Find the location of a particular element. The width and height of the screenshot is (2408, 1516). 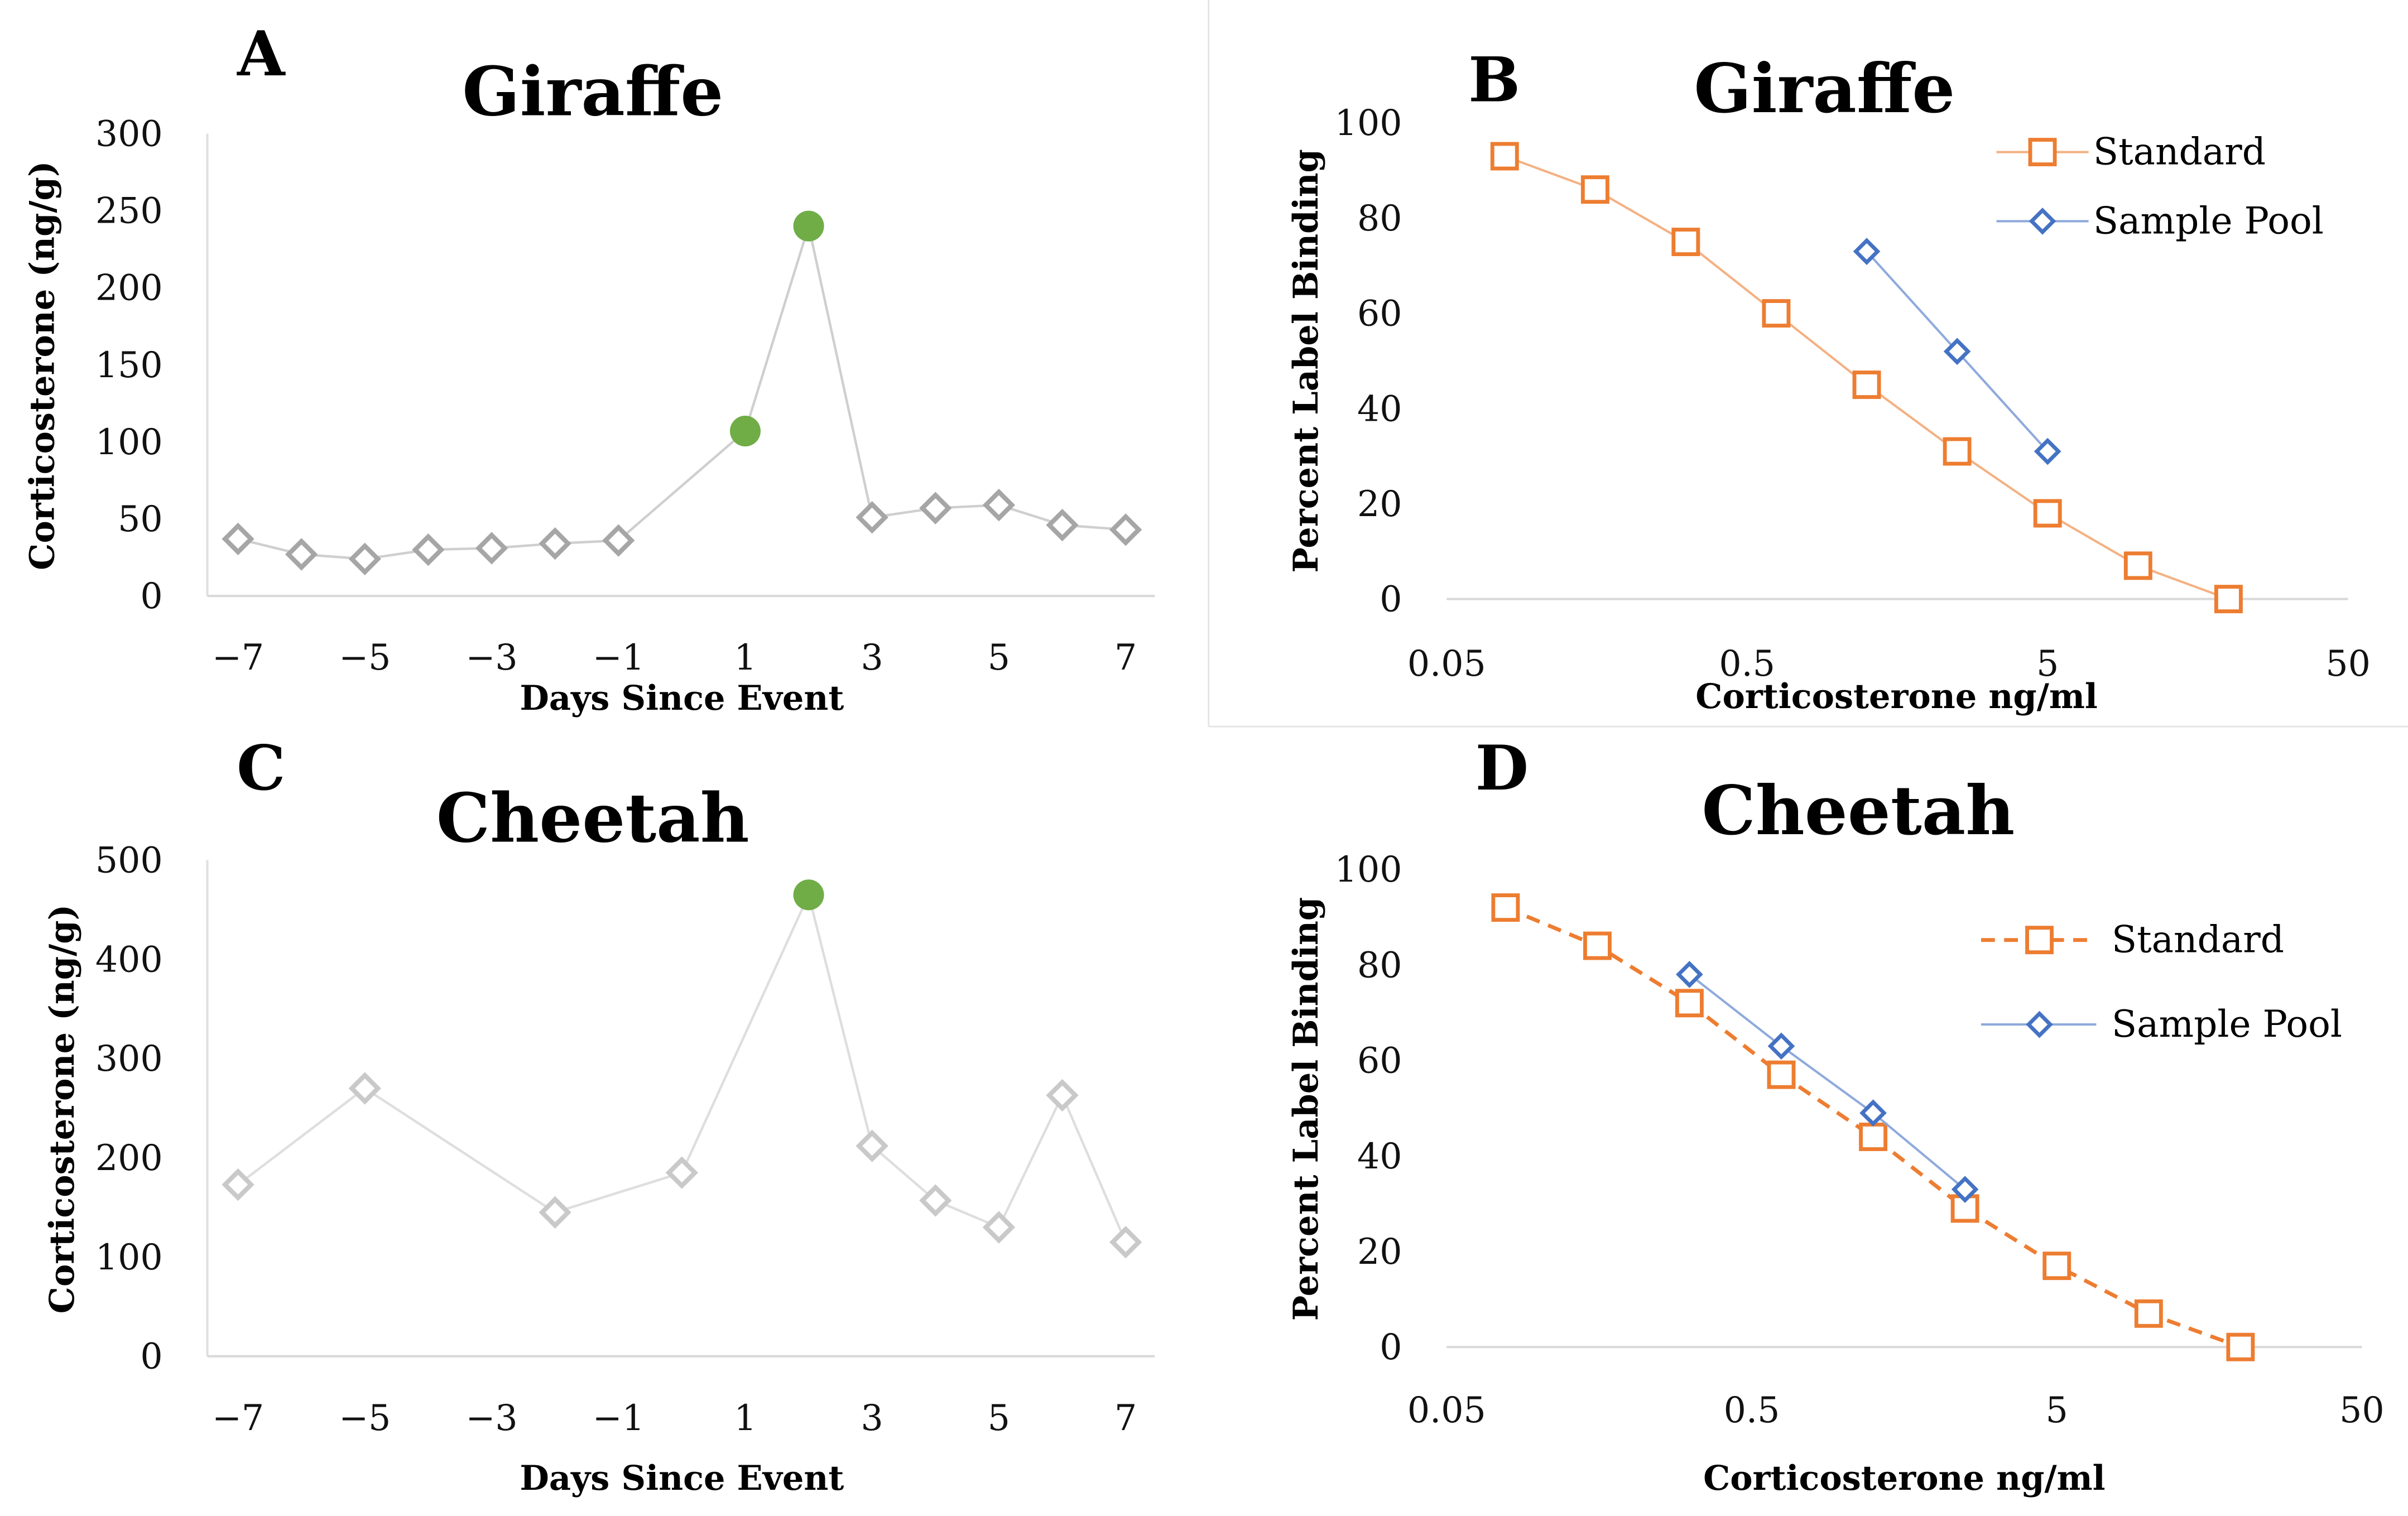

panel-letter: B is located at coordinates (1494, 80).